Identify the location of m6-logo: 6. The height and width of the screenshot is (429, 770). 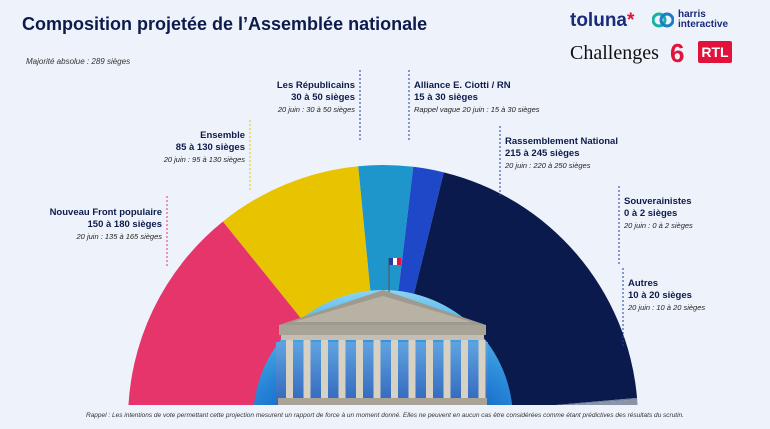
(677, 53).